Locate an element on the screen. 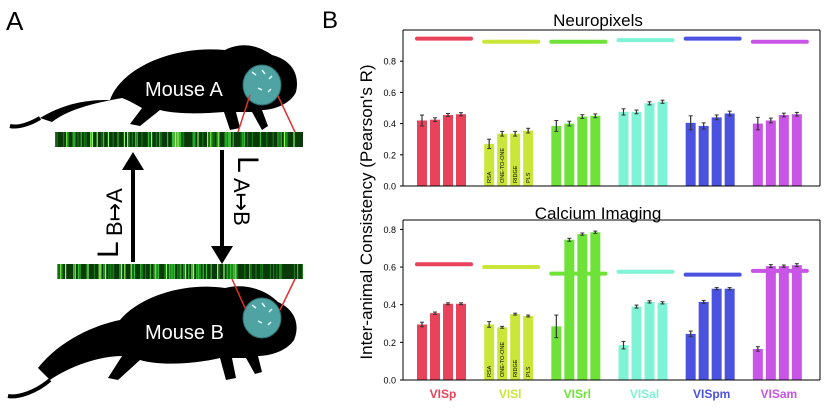 The height and width of the screenshot is (415, 830). method-label: RSA is located at coordinates (490, 371).